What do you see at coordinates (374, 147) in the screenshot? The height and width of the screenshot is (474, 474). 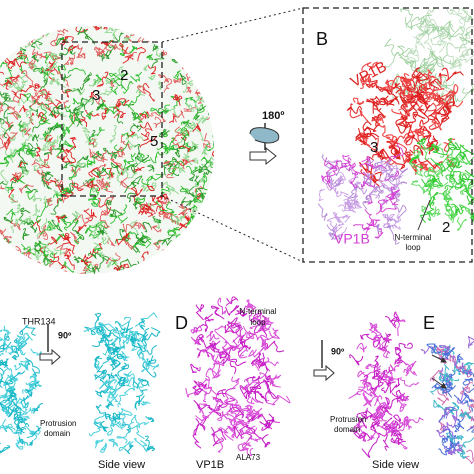 I see `axis-label: 3` at bounding box center [374, 147].